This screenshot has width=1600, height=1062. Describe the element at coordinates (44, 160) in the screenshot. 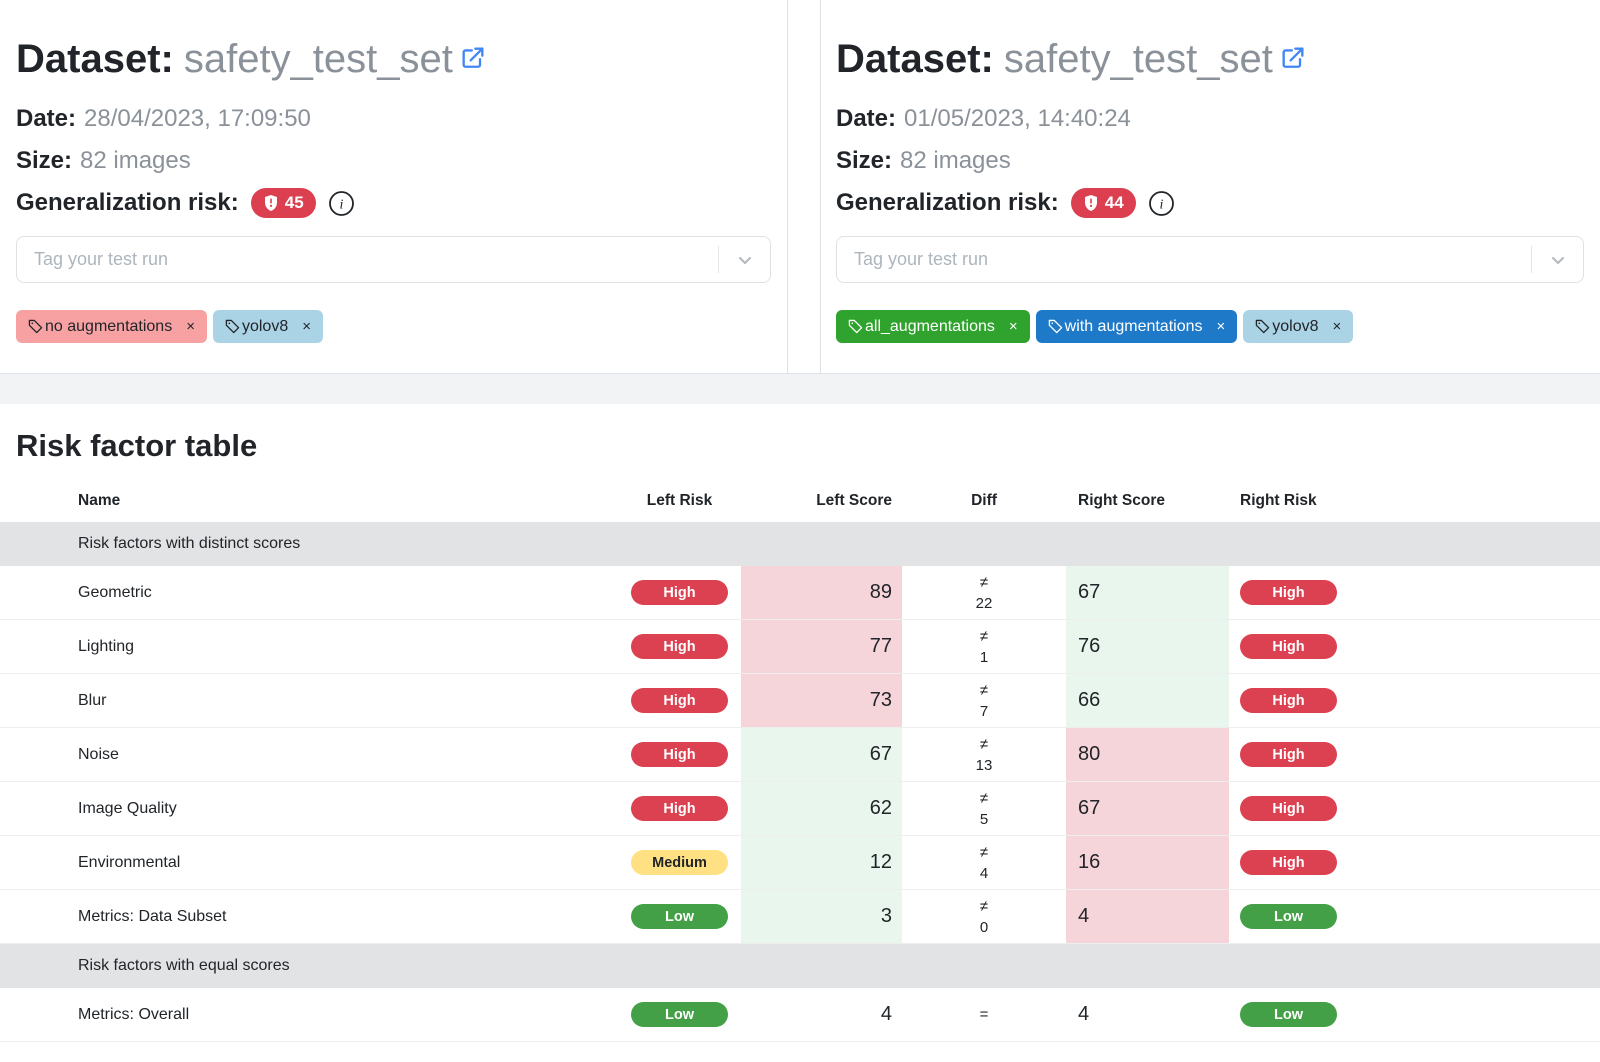

I see `size-label: Size:` at that location.